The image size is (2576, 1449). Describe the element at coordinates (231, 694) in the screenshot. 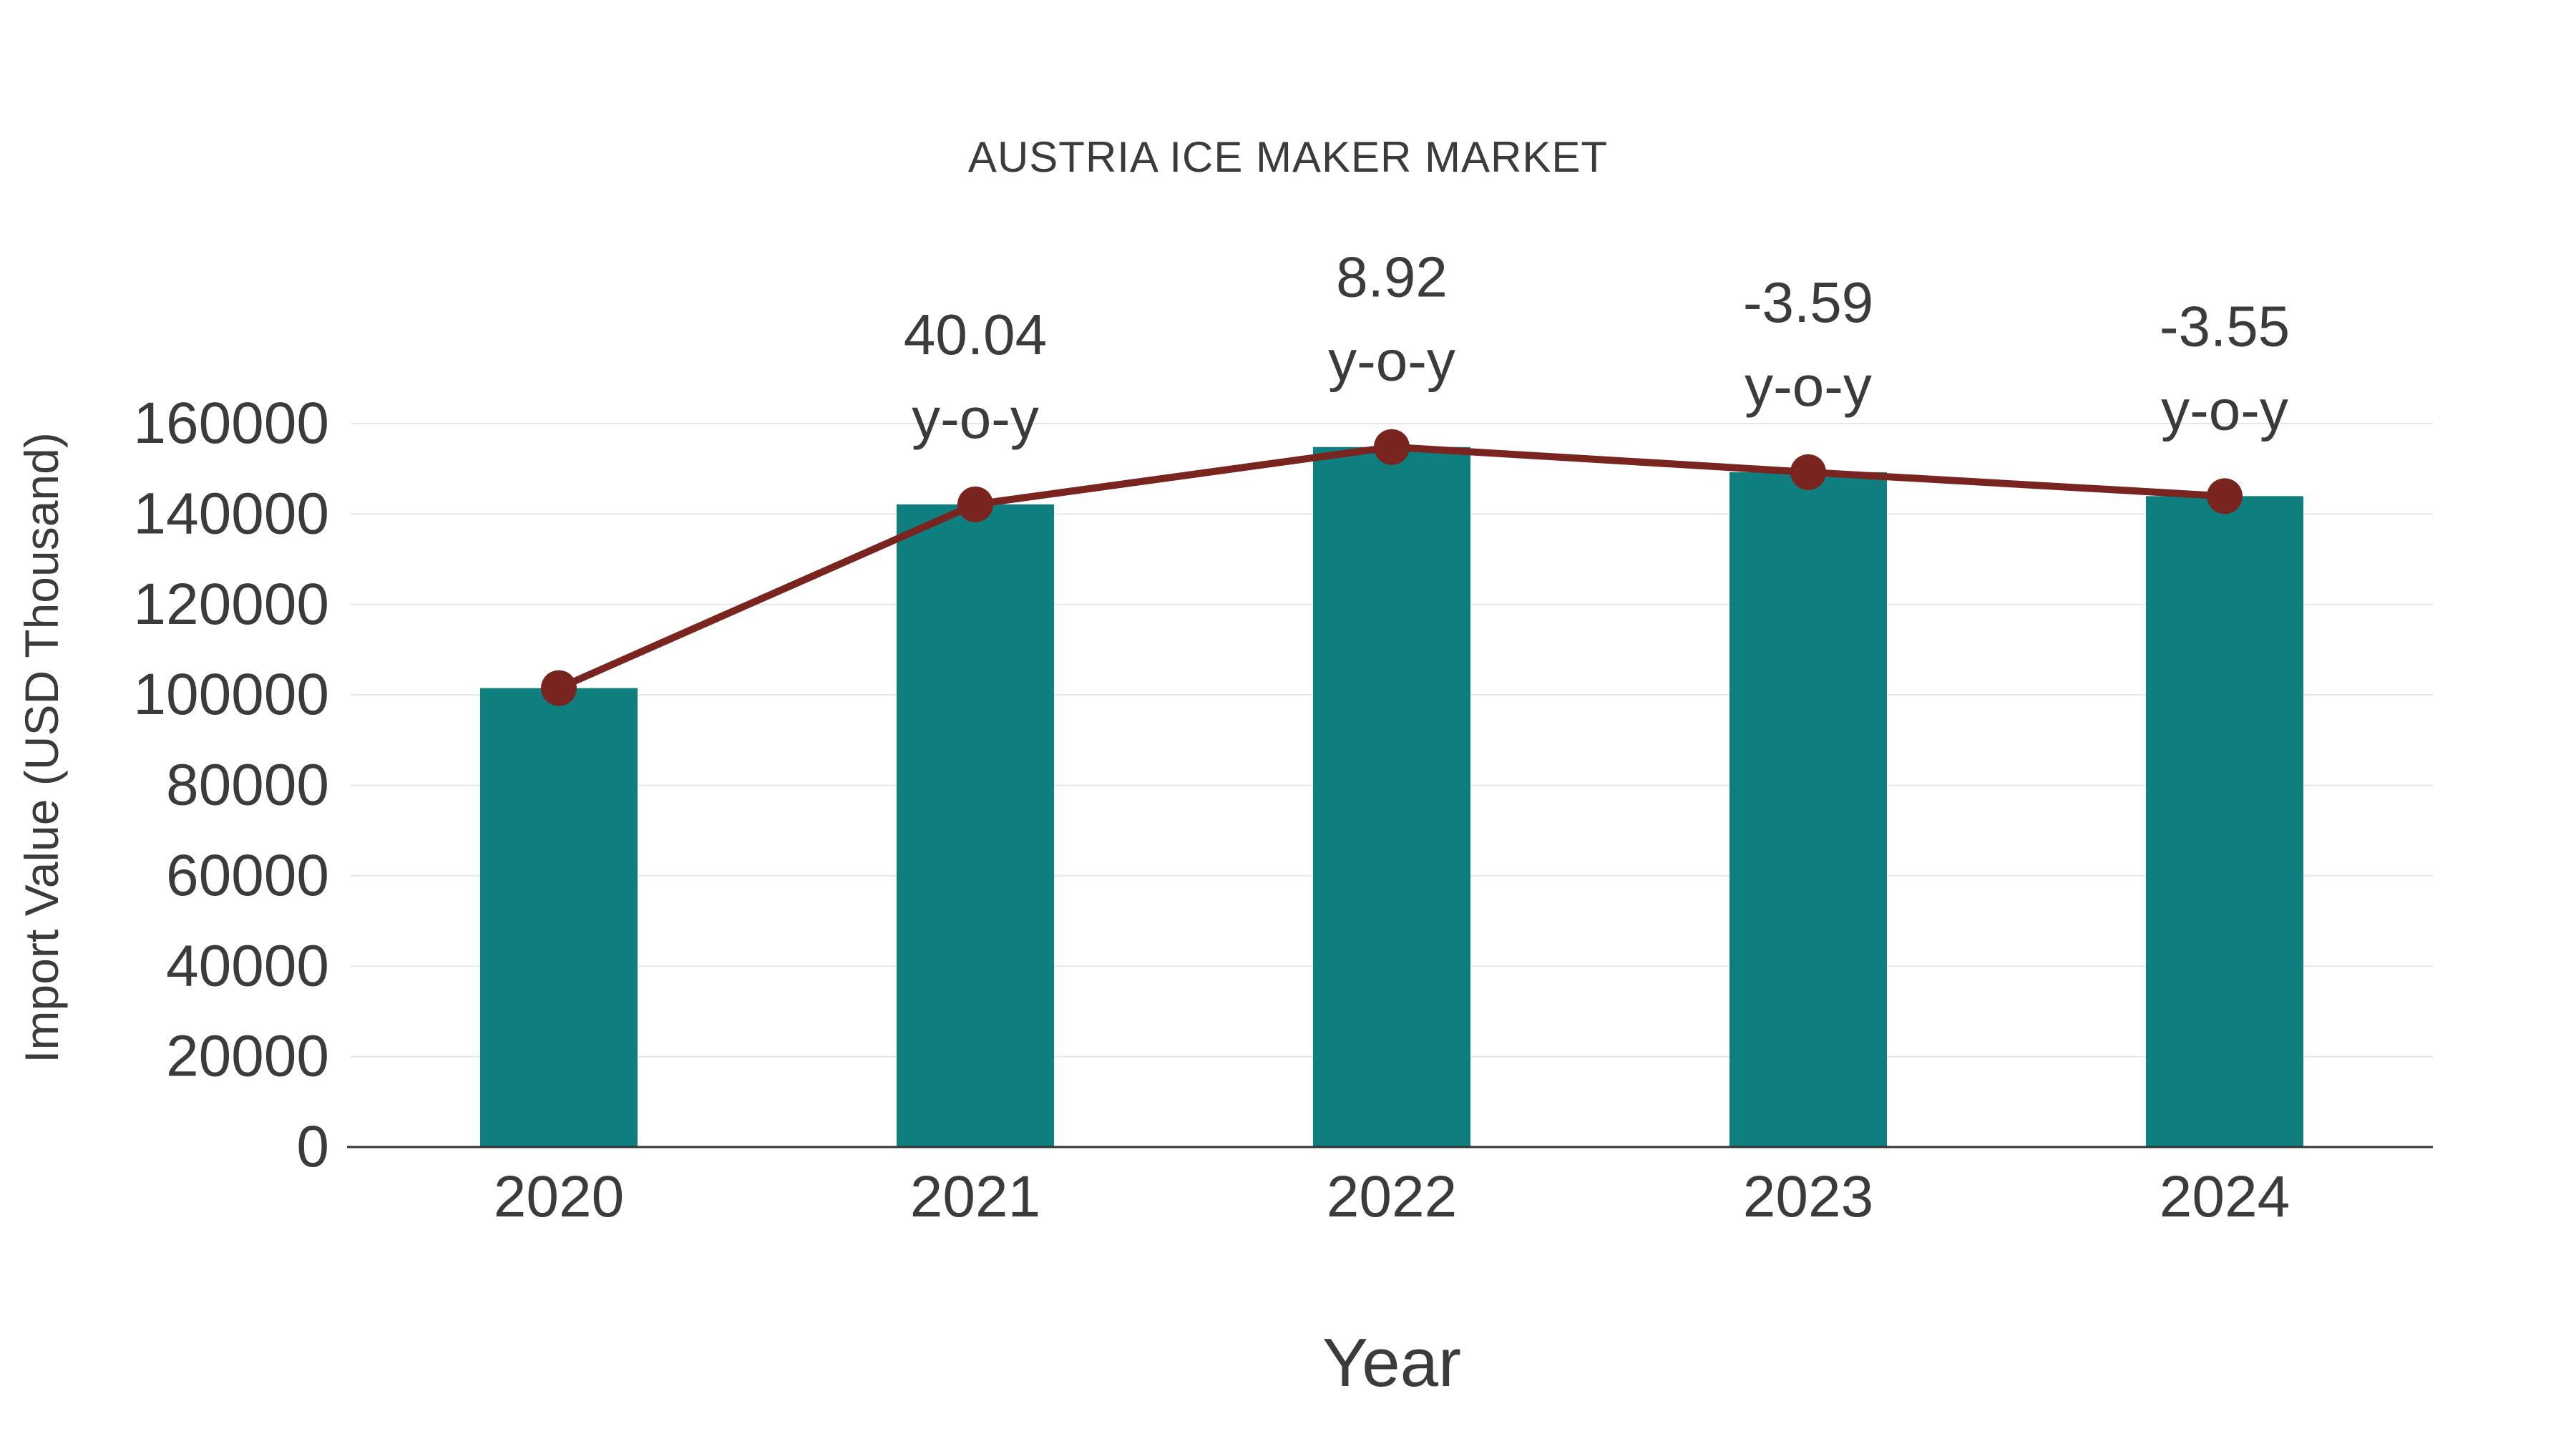

I see `y-tick-label-100000: 100000` at that location.